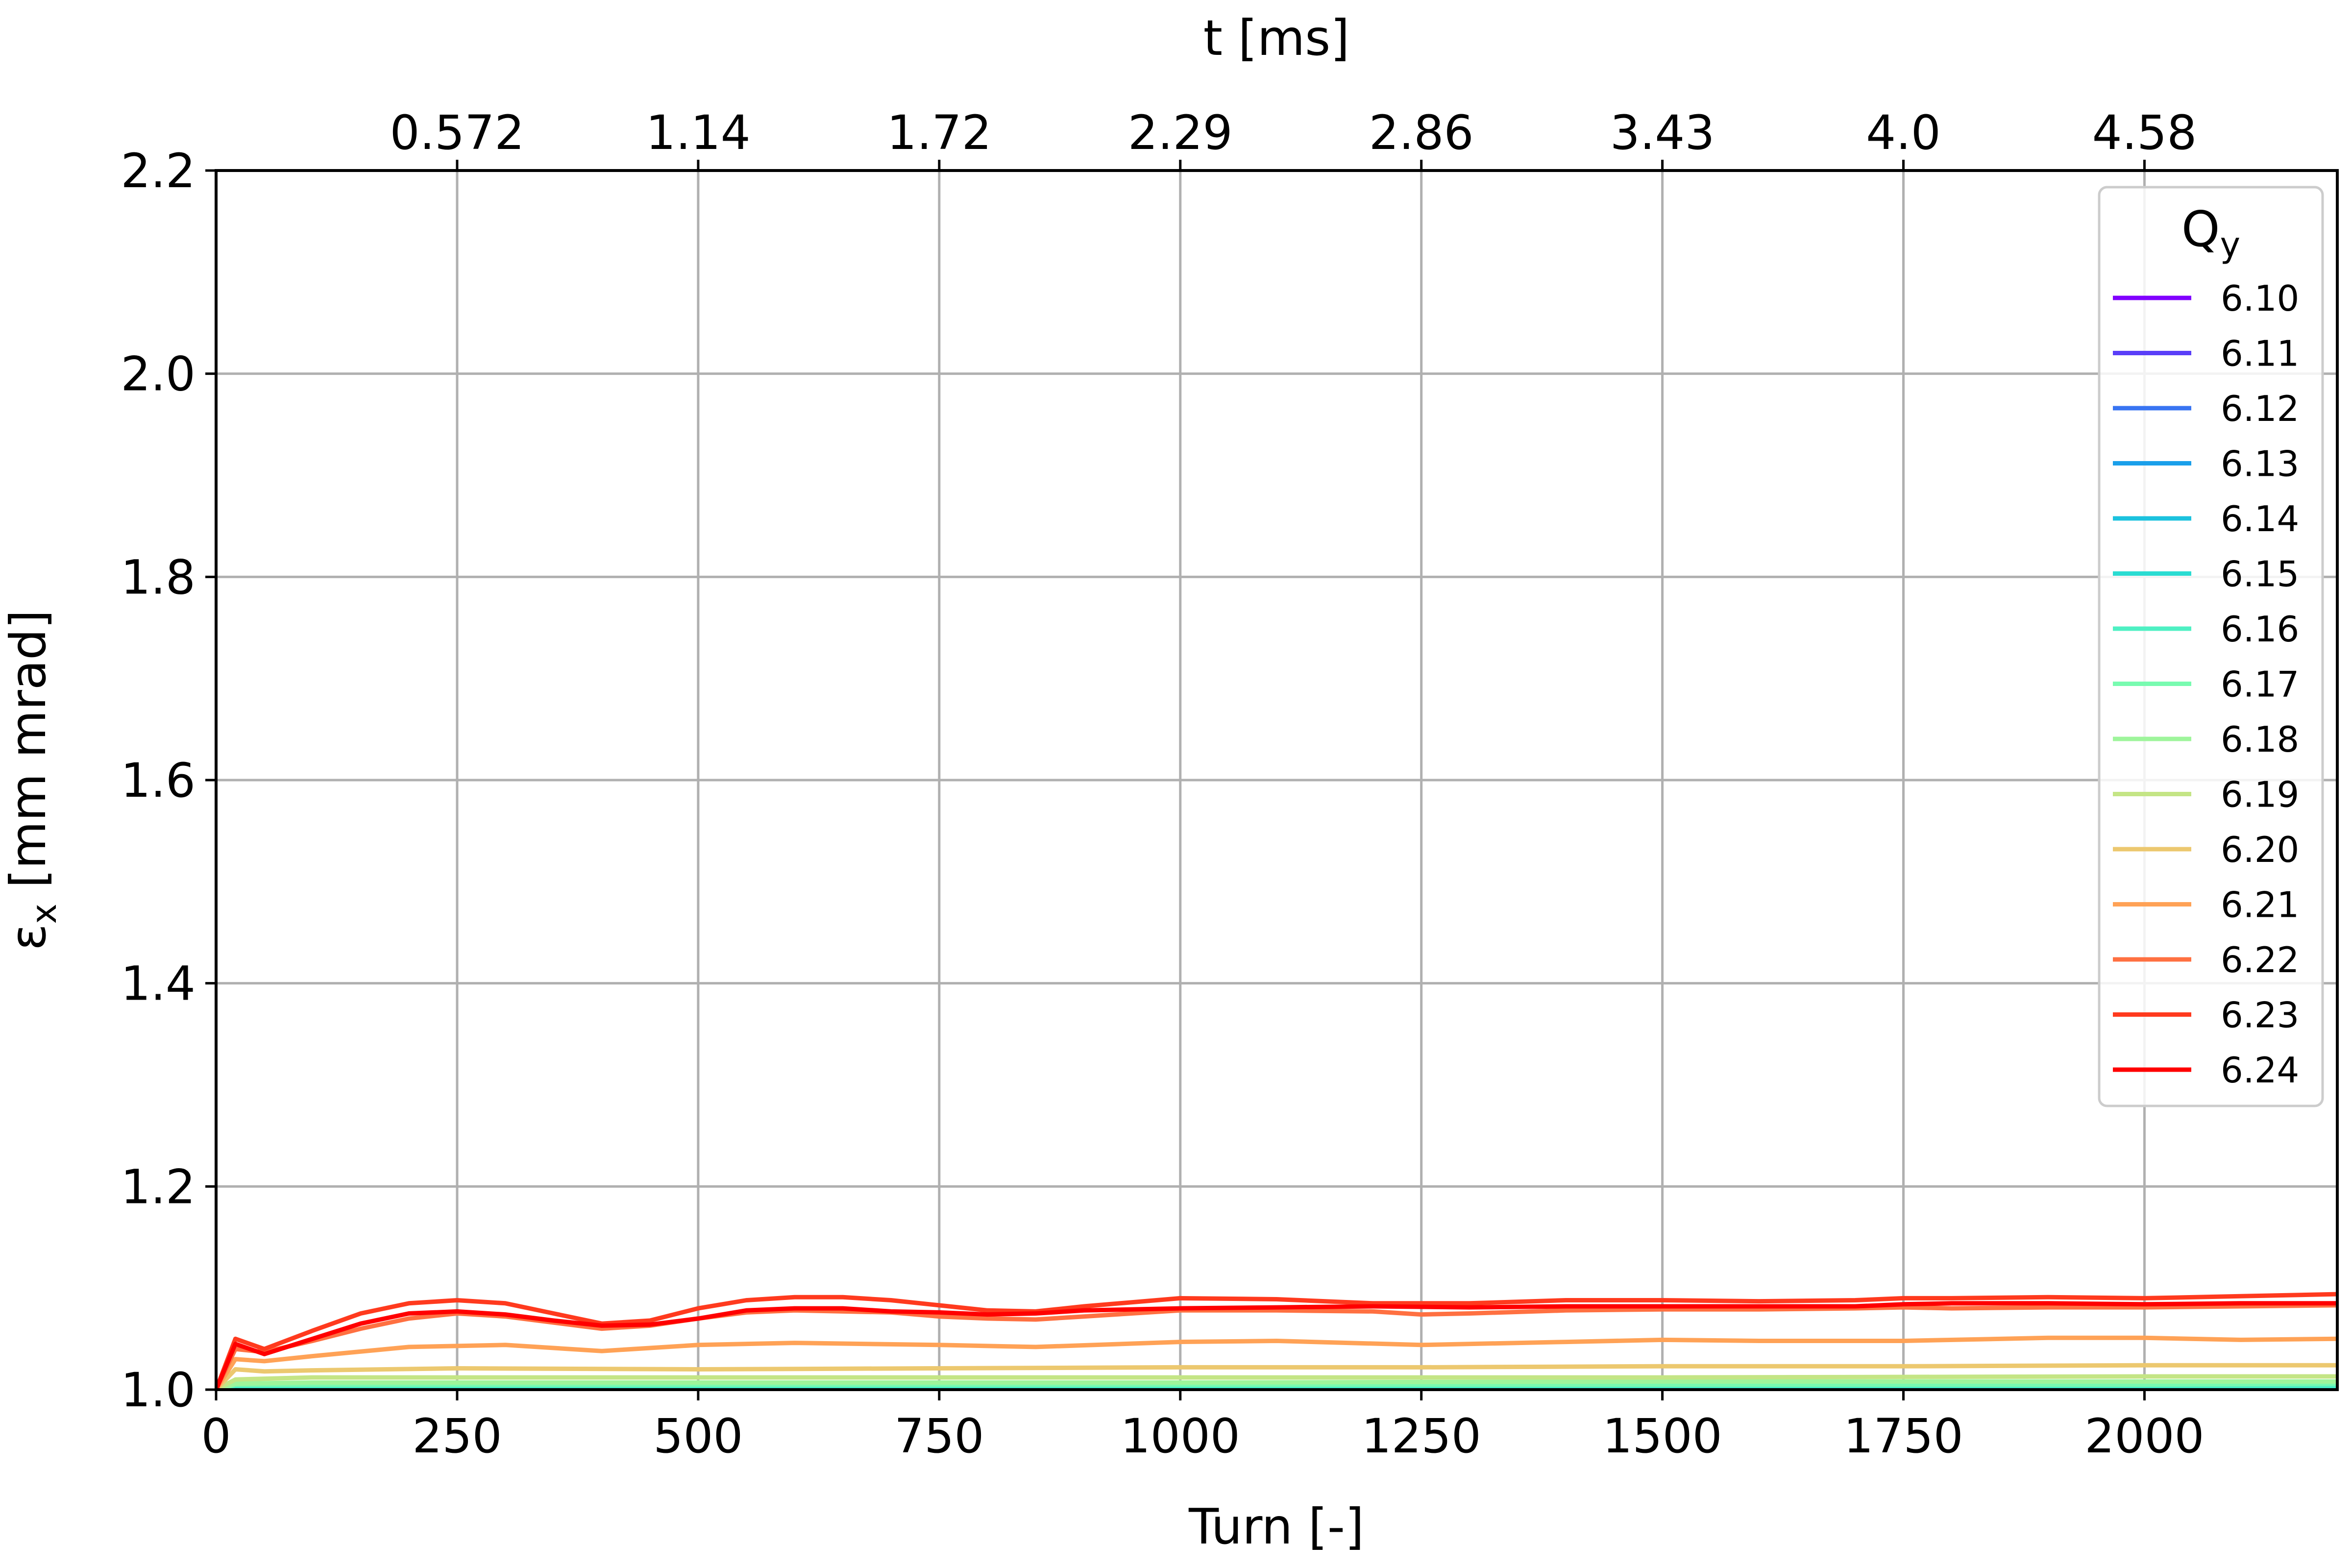 Image resolution: width=2352 pixels, height=1568 pixels. I want to click on series-line-6.20, so click(1276, 1376).